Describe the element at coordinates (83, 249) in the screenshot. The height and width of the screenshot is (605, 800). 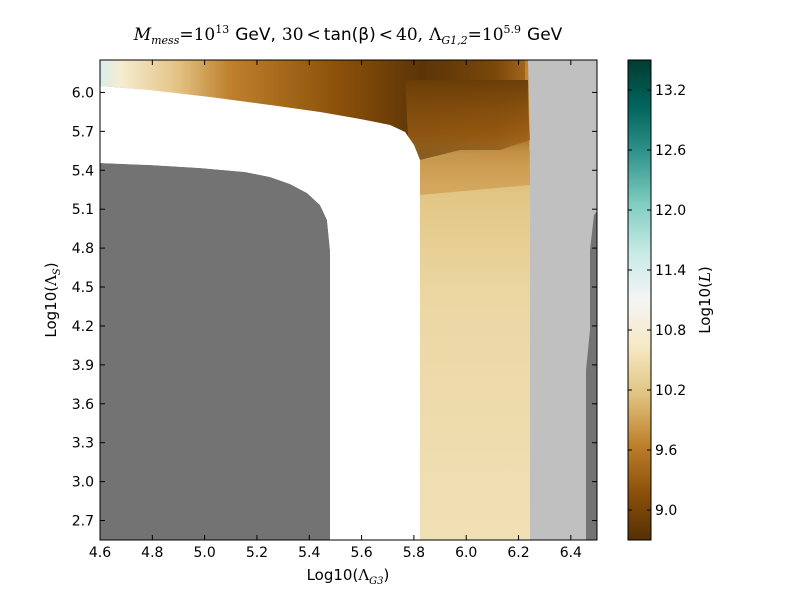
I see `y-tick-label: 4.8` at that location.